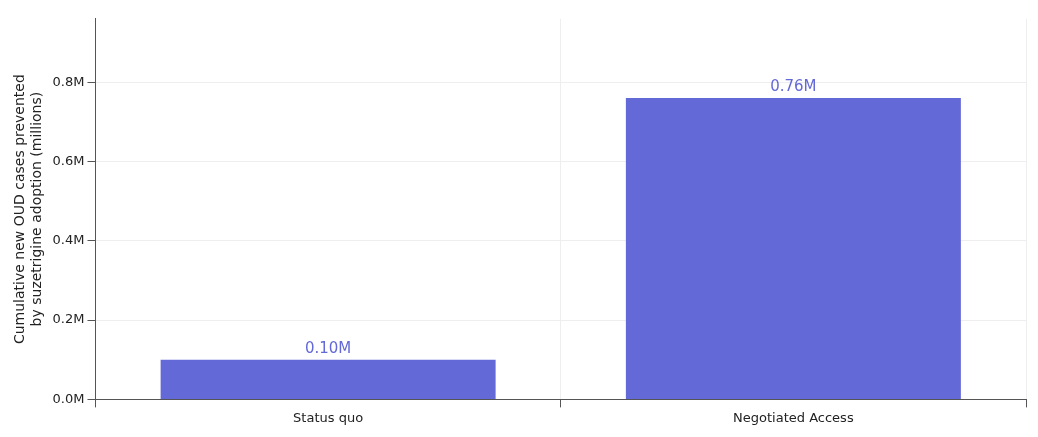 The image size is (1038, 437). I want to click on y-tick-label: 0.0M, so click(68, 398).